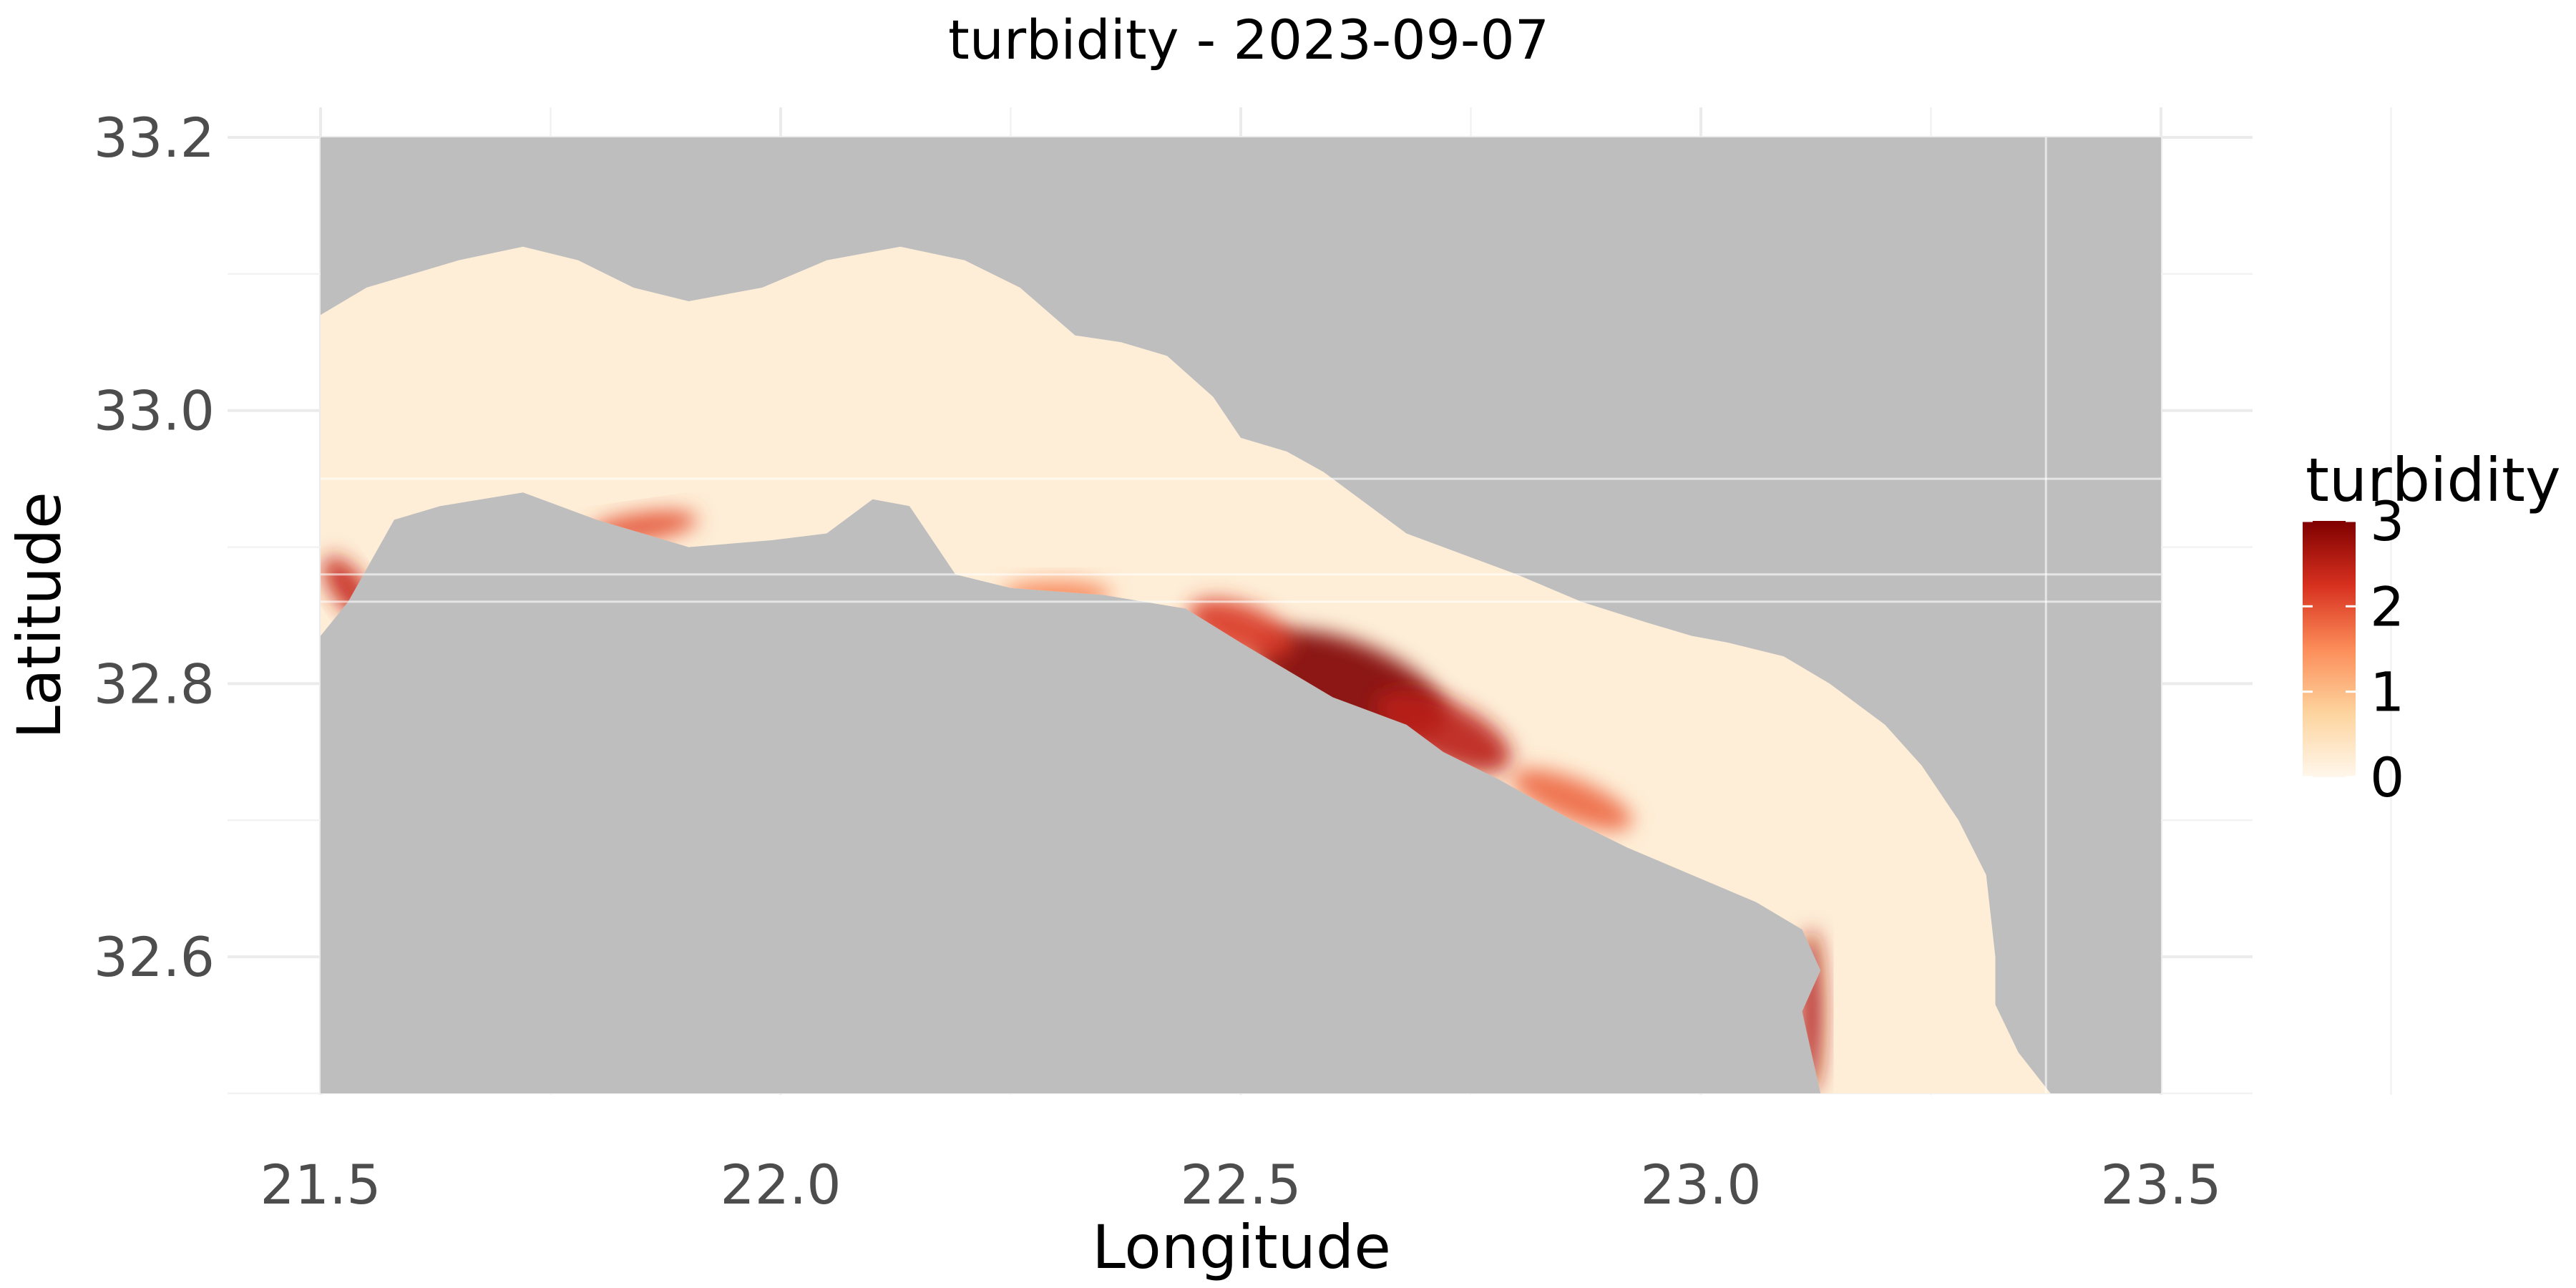 The image size is (2576, 1288). Describe the element at coordinates (320, 1184) in the screenshot. I see `x-tick-label: 21.5` at that location.